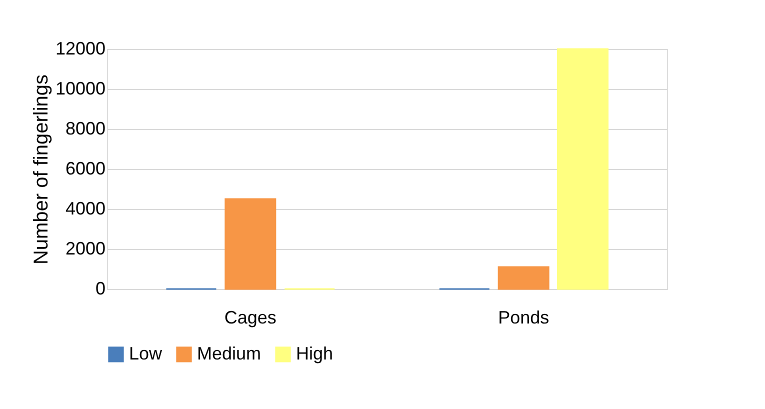 The height and width of the screenshot is (409, 765). Describe the element at coordinates (85, 128) in the screenshot. I see `y-tick-label: 8000` at that location.